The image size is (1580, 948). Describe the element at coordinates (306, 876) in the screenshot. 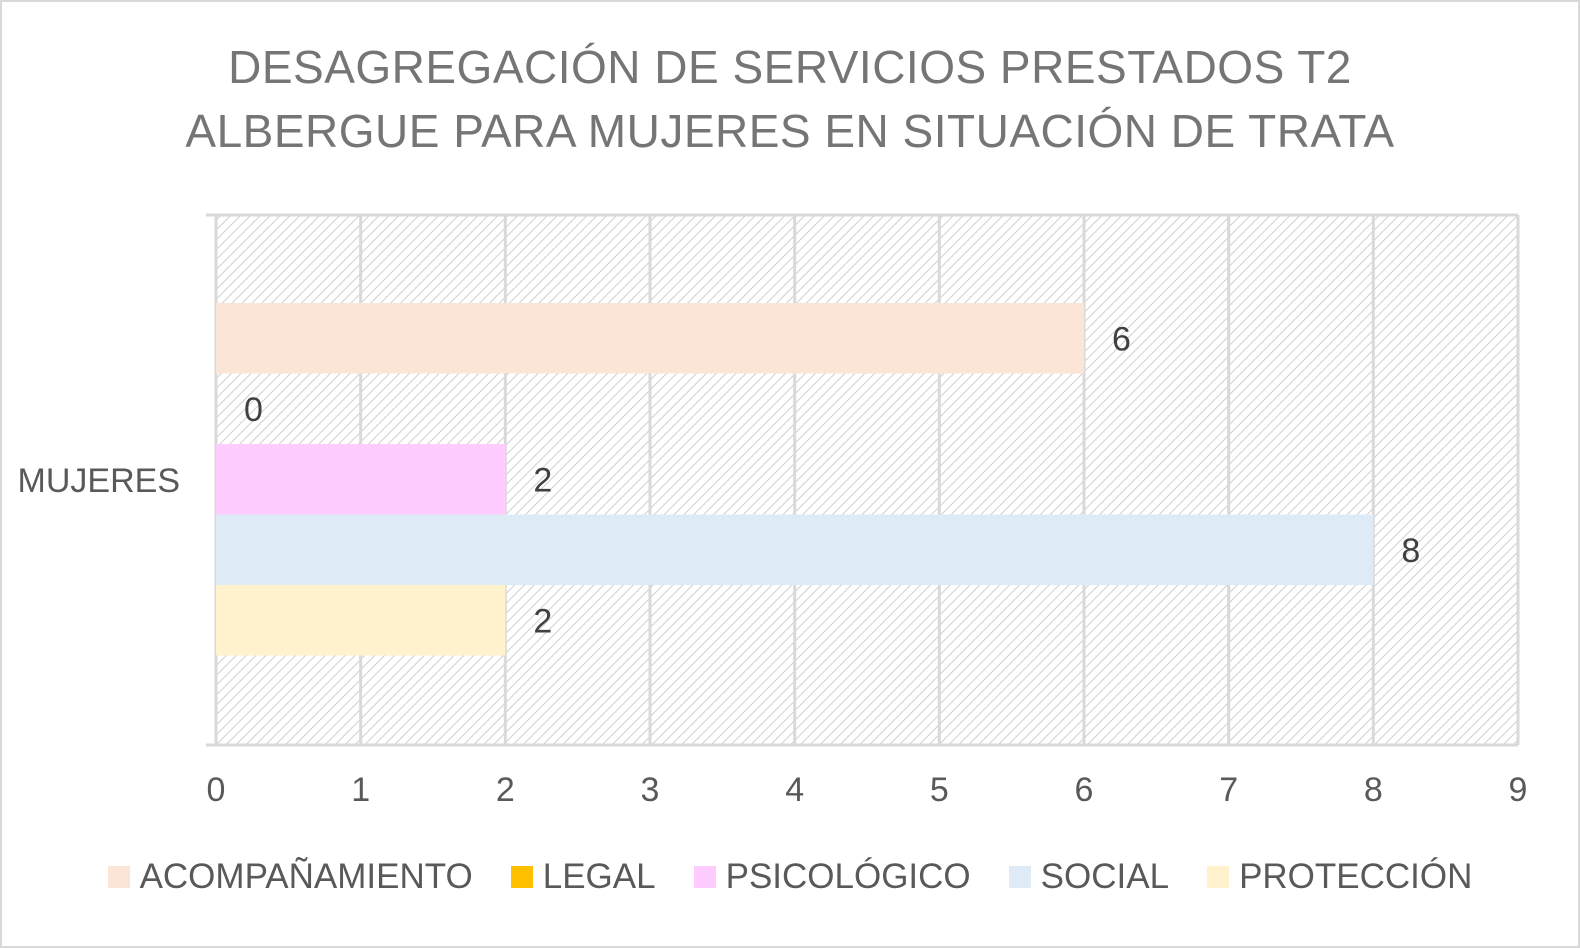

I see `legend-label: ACOMPAÑAMIENTO` at that location.